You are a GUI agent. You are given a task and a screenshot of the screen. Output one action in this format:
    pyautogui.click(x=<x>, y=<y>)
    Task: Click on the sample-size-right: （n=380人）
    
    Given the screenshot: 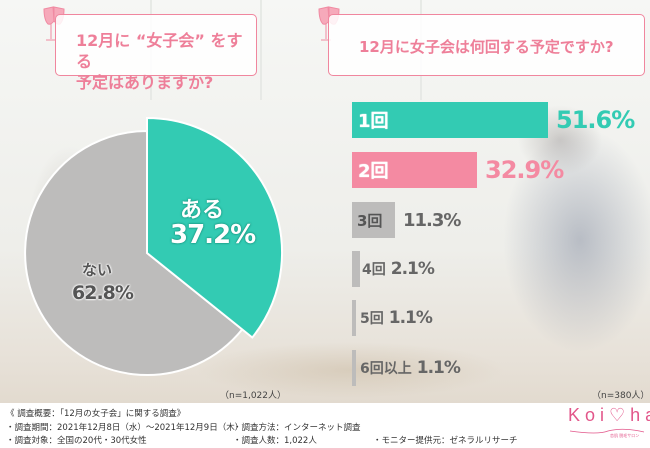 What is the action you would take?
    pyautogui.click(x=621, y=396)
    